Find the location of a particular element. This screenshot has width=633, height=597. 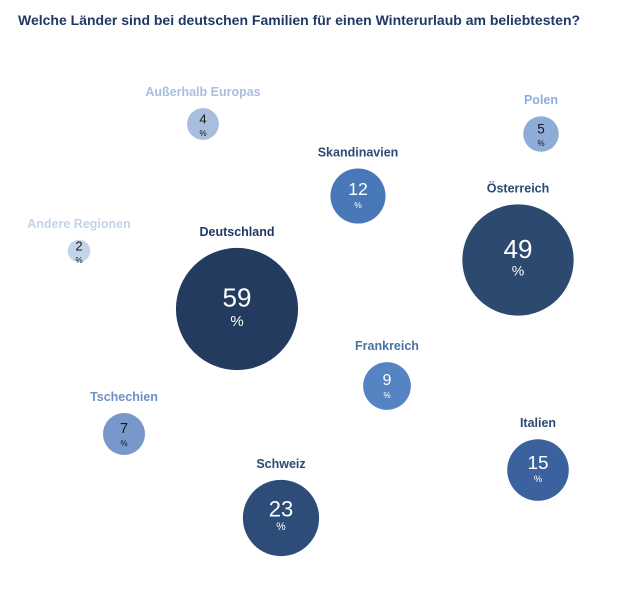

bubble-group-4: 2% Andere Regionen is located at coordinates (79, 241).